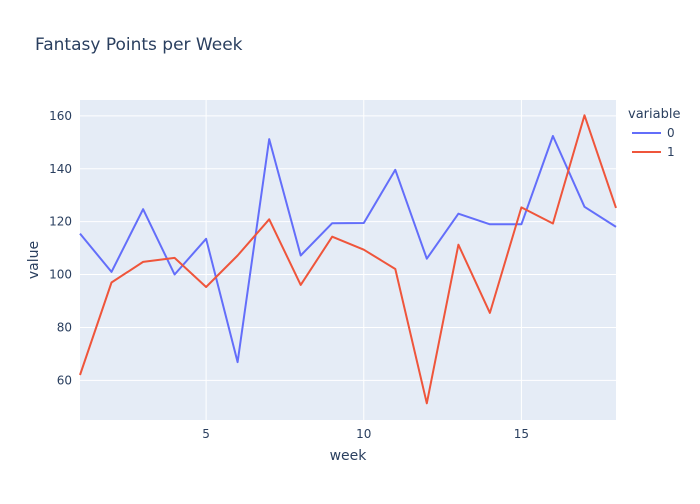 The width and height of the screenshot is (700, 504). I want to click on y-tick-label: 120, so click(60, 222).